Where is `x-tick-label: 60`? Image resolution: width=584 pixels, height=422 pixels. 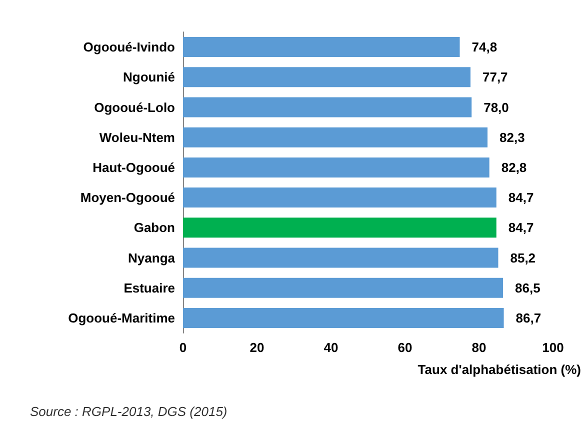
x-tick-label: 60 is located at coordinates (405, 347).